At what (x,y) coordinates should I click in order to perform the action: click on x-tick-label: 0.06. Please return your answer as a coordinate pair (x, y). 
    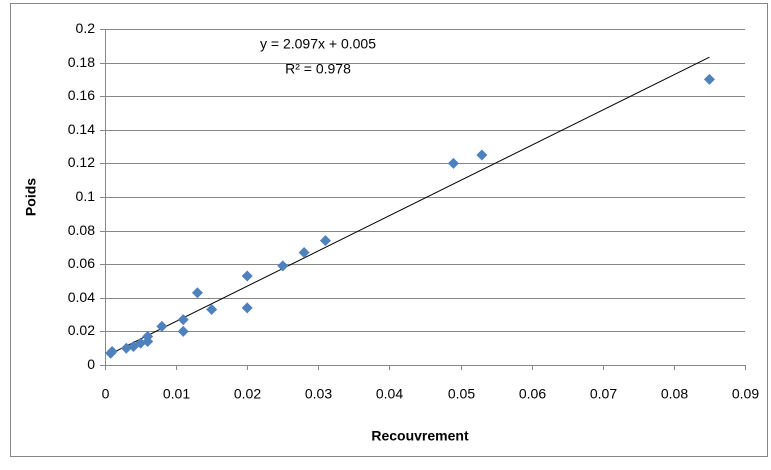
    Looking at the image, I should click on (532, 394).